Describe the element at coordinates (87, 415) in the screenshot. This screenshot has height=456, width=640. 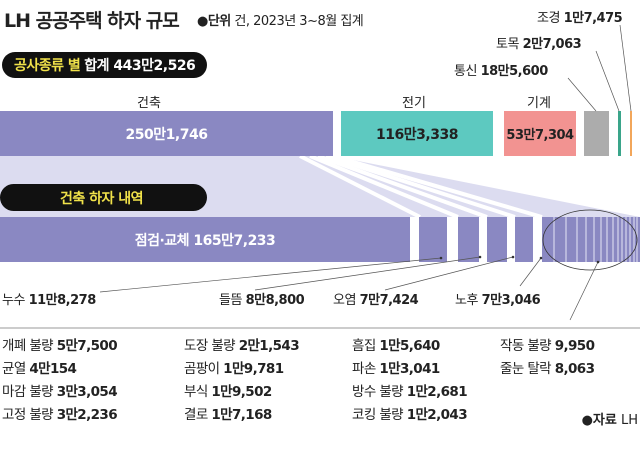
I see `label-value: 3만2,236` at that location.